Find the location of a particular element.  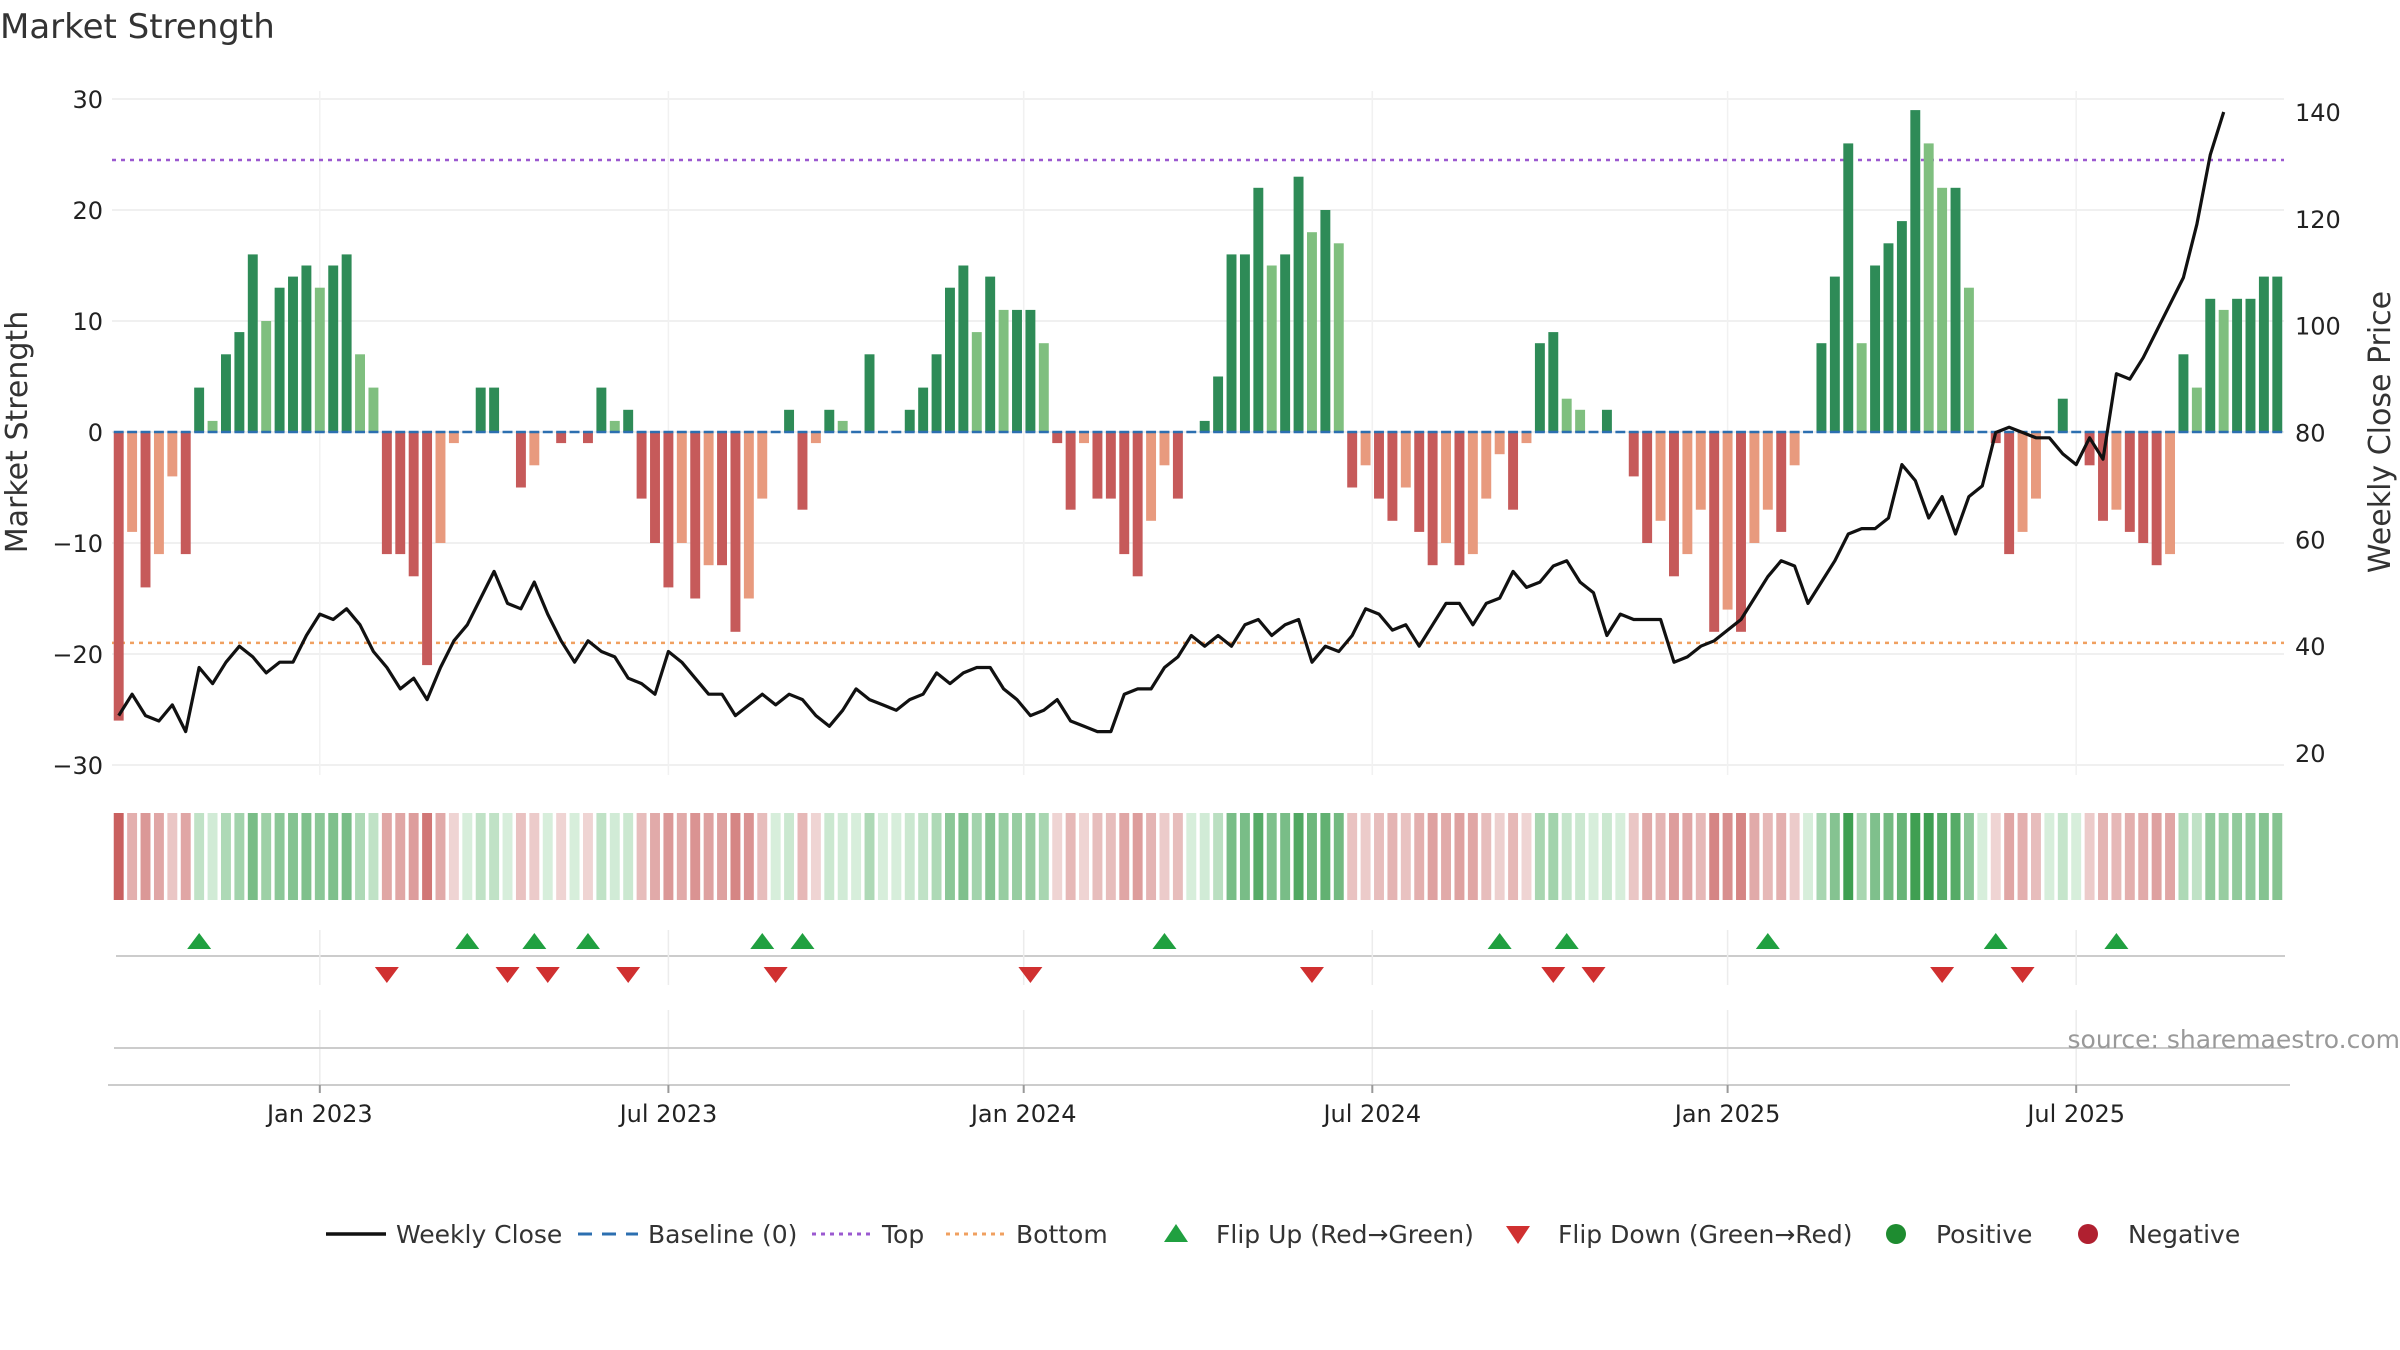

y-tick-label: −10 is located at coordinates (77, 544).